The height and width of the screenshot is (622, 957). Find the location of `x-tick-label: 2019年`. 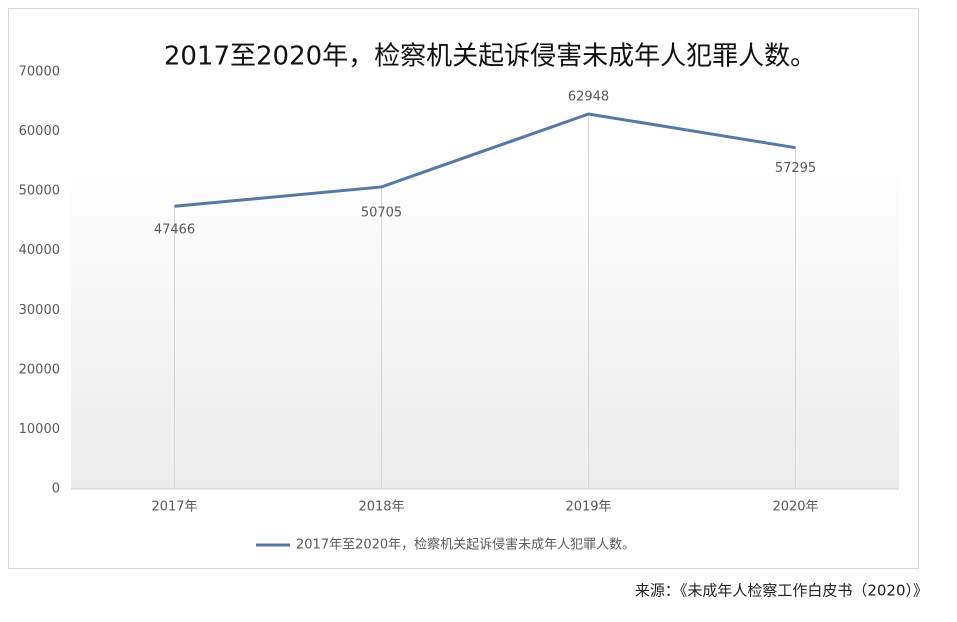

x-tick-label: 2019年 is located at coordinates (588, 507).